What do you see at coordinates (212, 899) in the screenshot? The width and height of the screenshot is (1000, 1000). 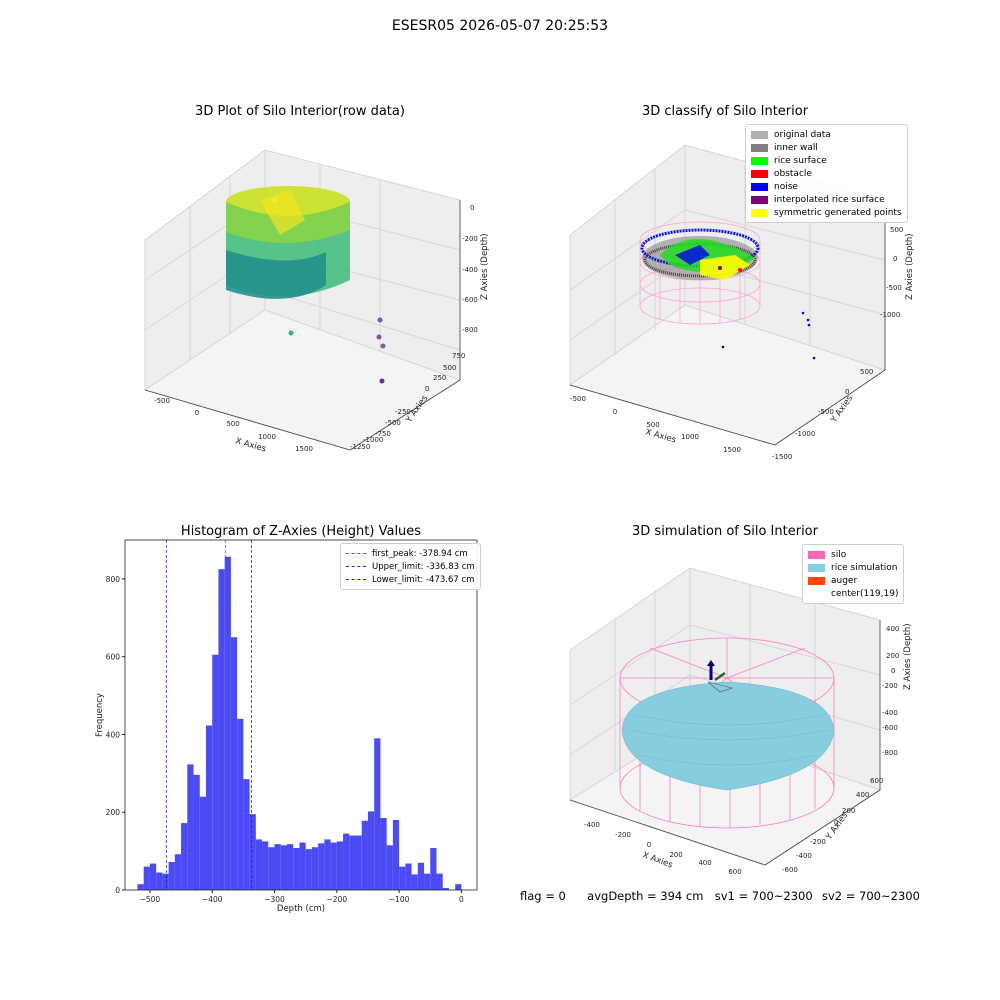 I see `x-tick-label: −400` at bounding box center [212, 899].